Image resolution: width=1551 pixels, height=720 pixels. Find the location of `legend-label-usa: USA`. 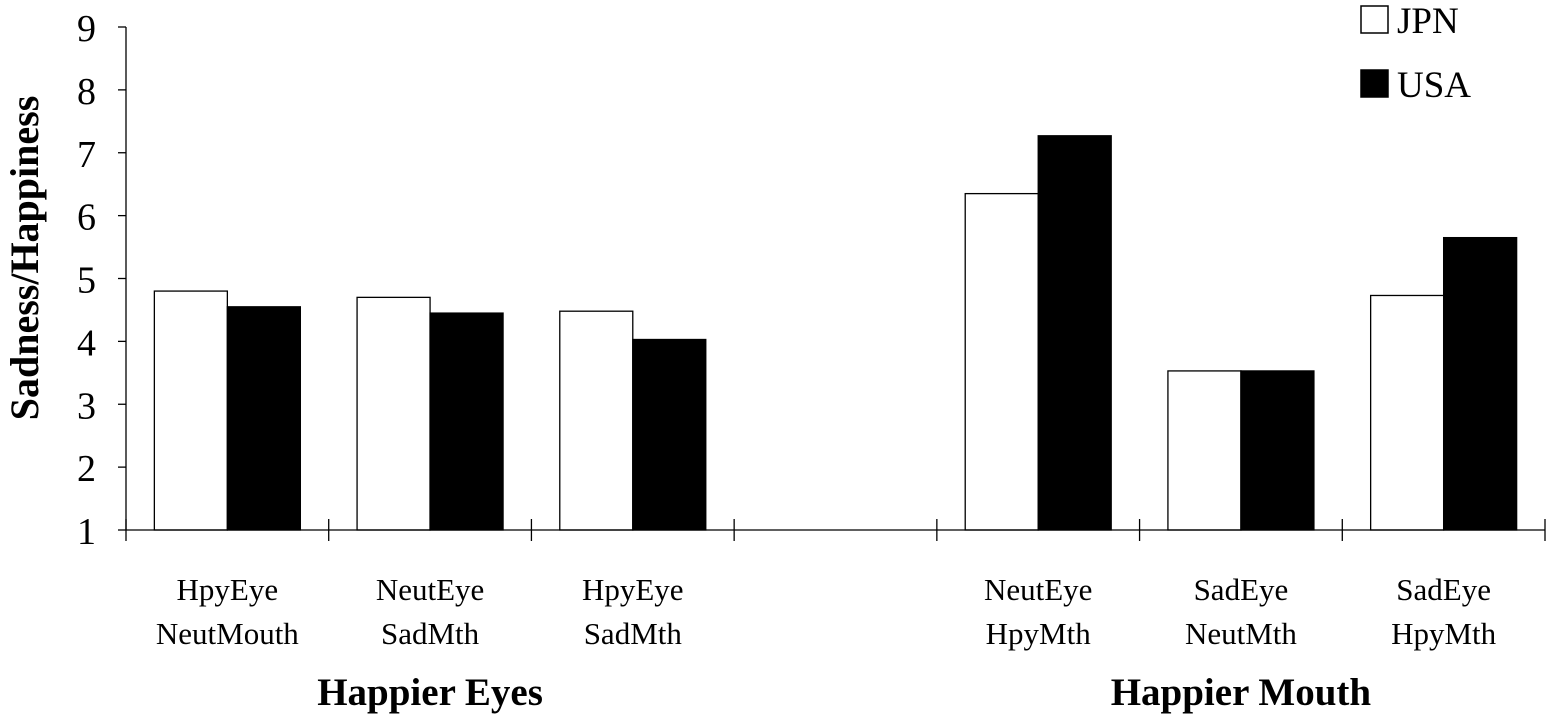

legend-label-usa: USA is located at coordinates (1434, 85).